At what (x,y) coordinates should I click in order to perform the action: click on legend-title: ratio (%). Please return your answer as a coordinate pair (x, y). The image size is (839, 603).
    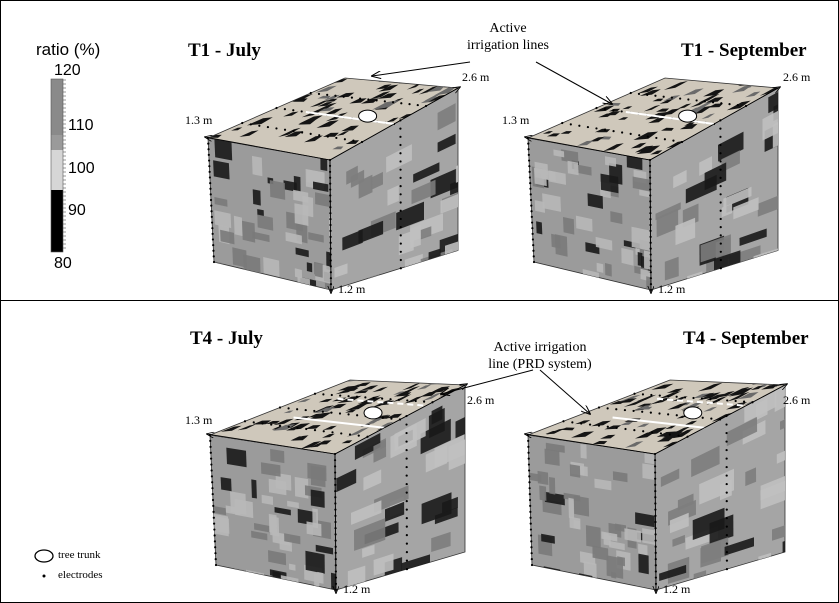
    Looking at the image, I should click on (68, 49).